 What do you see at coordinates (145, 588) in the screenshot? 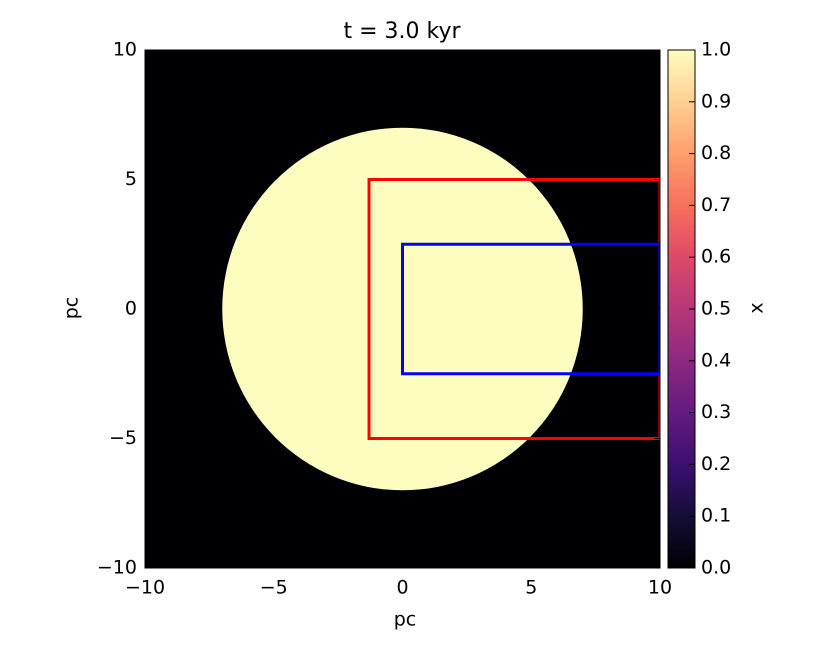
I see `x-tick-label: −10` at bounding box center [145, 588].